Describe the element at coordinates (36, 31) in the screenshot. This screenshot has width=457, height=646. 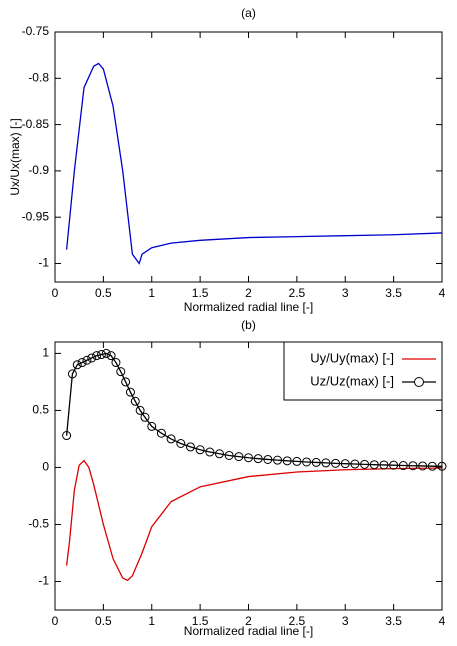
I see `y-tick-label: -0.75` at that location.